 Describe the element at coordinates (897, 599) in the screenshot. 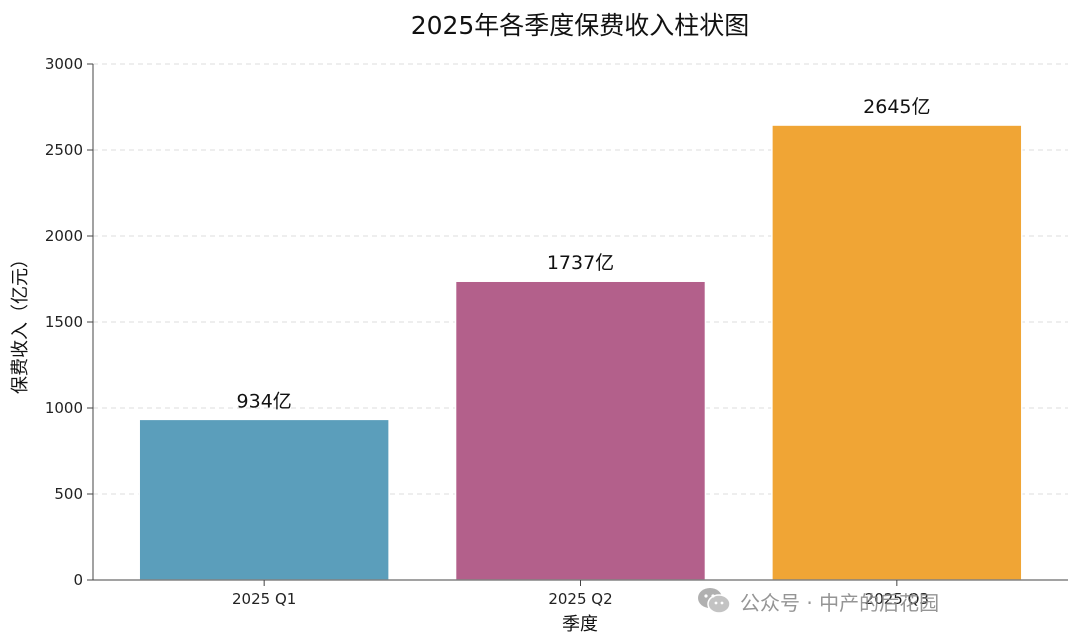

I see `x-tick-label: 2025 Q3` at that location.